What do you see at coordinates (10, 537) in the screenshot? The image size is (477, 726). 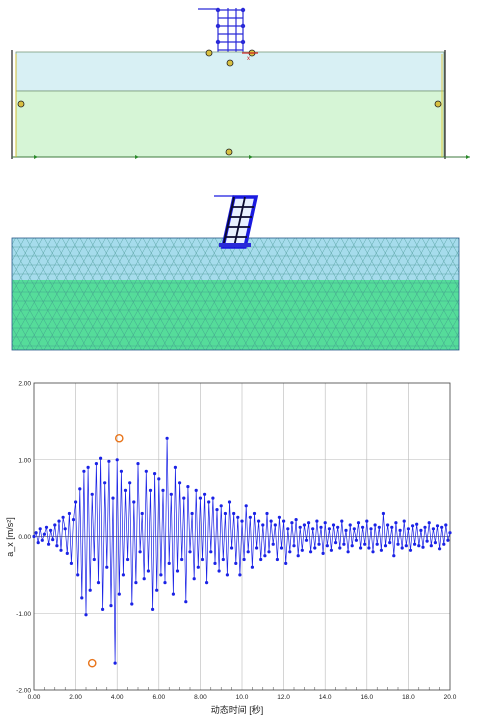 I see `y-axis-label: a_x [m/s²]` at bounding box center [10, 537].